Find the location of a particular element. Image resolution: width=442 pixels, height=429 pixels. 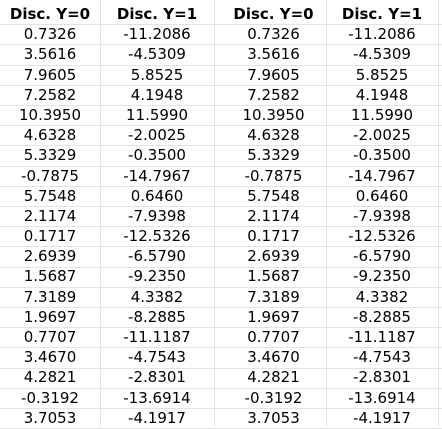

table-row: 5.3329 -0.3500 is located at coordinates (107, 155).